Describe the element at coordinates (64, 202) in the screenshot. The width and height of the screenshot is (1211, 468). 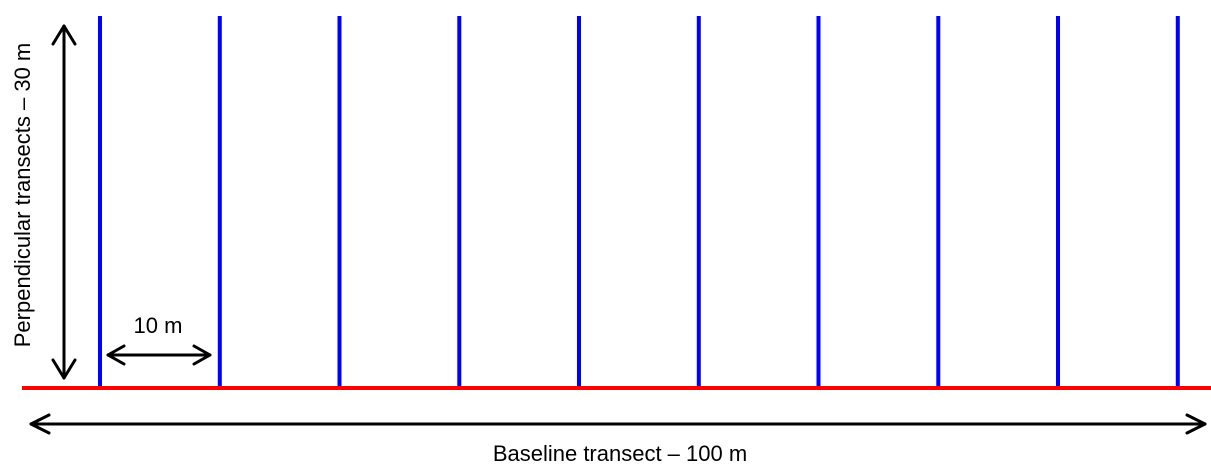
I see `perpendicular-length-arrow` at that location.